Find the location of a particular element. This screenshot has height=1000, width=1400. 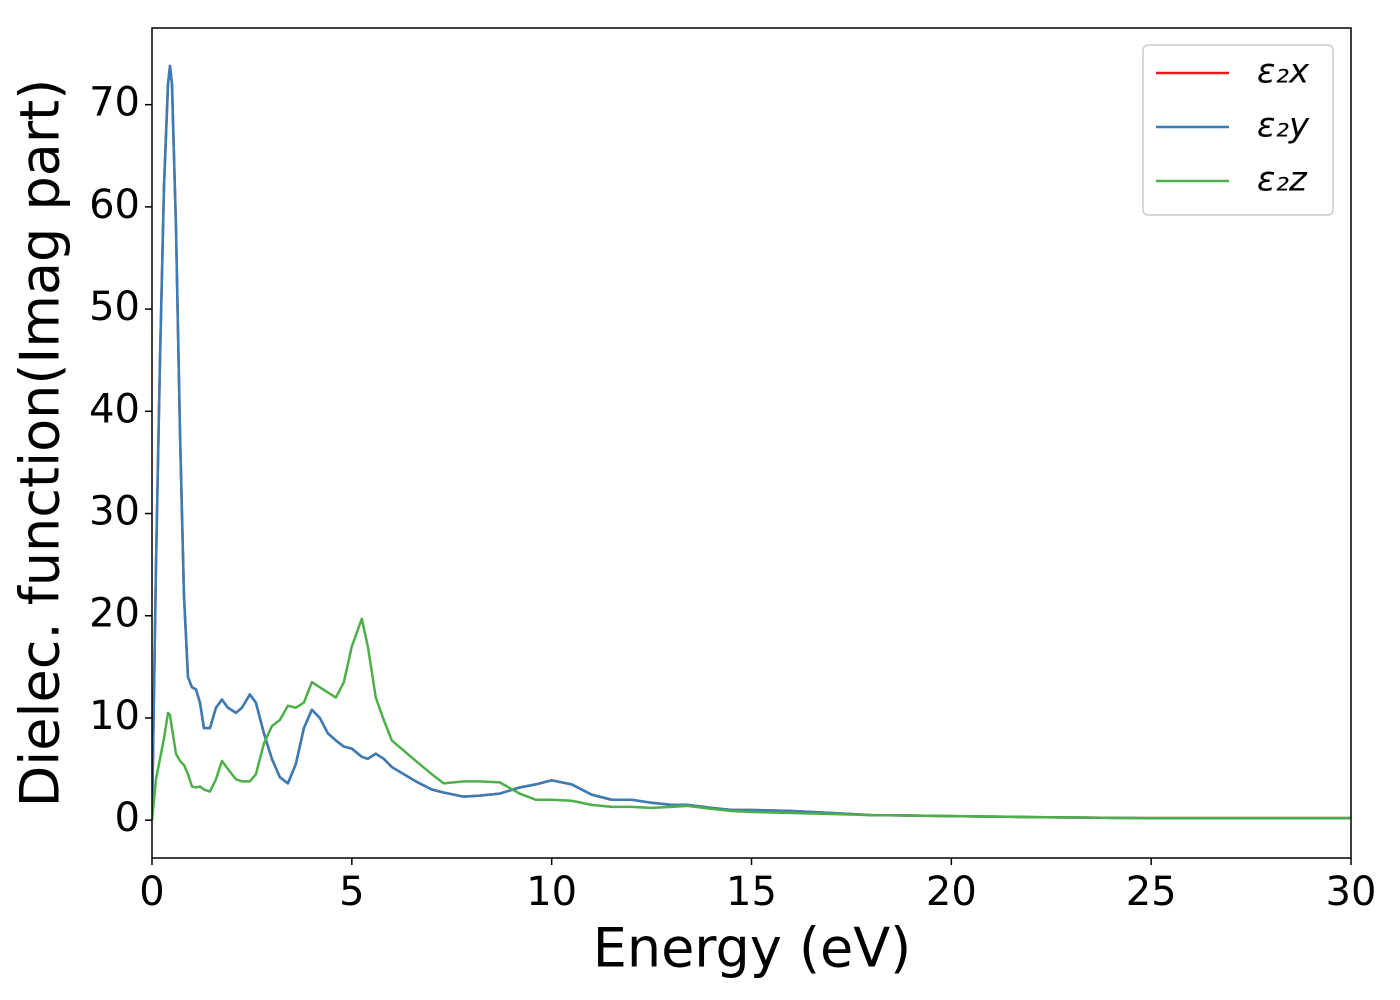

x-tick-label: 30 is located at coordinates (1351, 892).